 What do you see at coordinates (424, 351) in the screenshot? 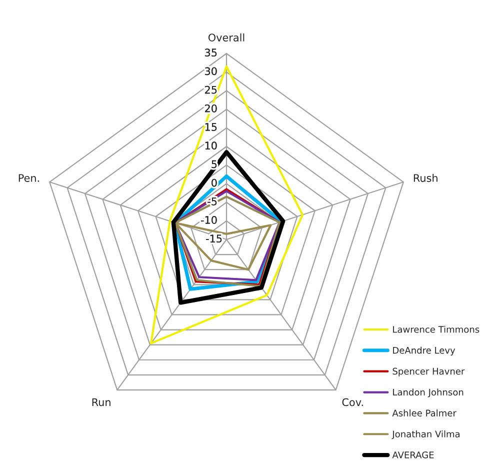
I see `legend-label: DeAndre Levy` at bounding box center [424, 351].